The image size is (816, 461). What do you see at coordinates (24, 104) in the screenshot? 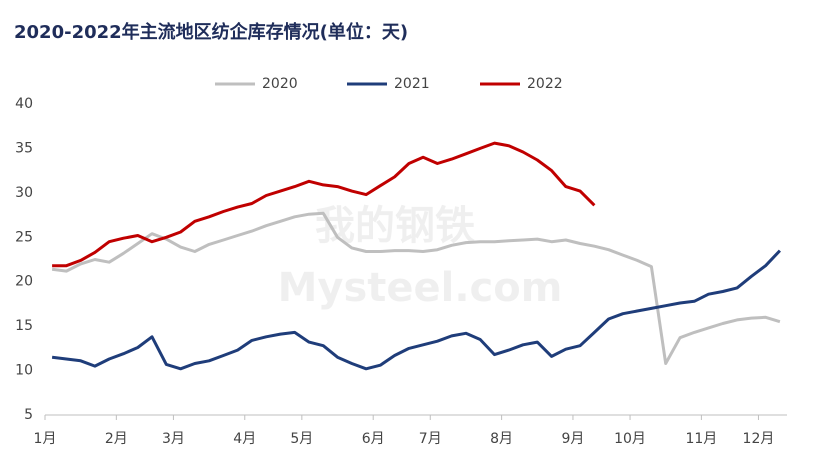
I see `y-tick-label: 40` at bounding box center [24, 104].